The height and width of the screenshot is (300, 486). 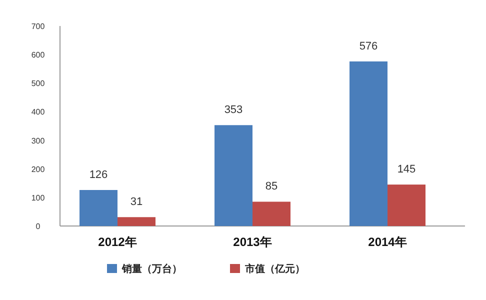 I want to click on x-tick-label: 2012年, so click(x=117, y=242).